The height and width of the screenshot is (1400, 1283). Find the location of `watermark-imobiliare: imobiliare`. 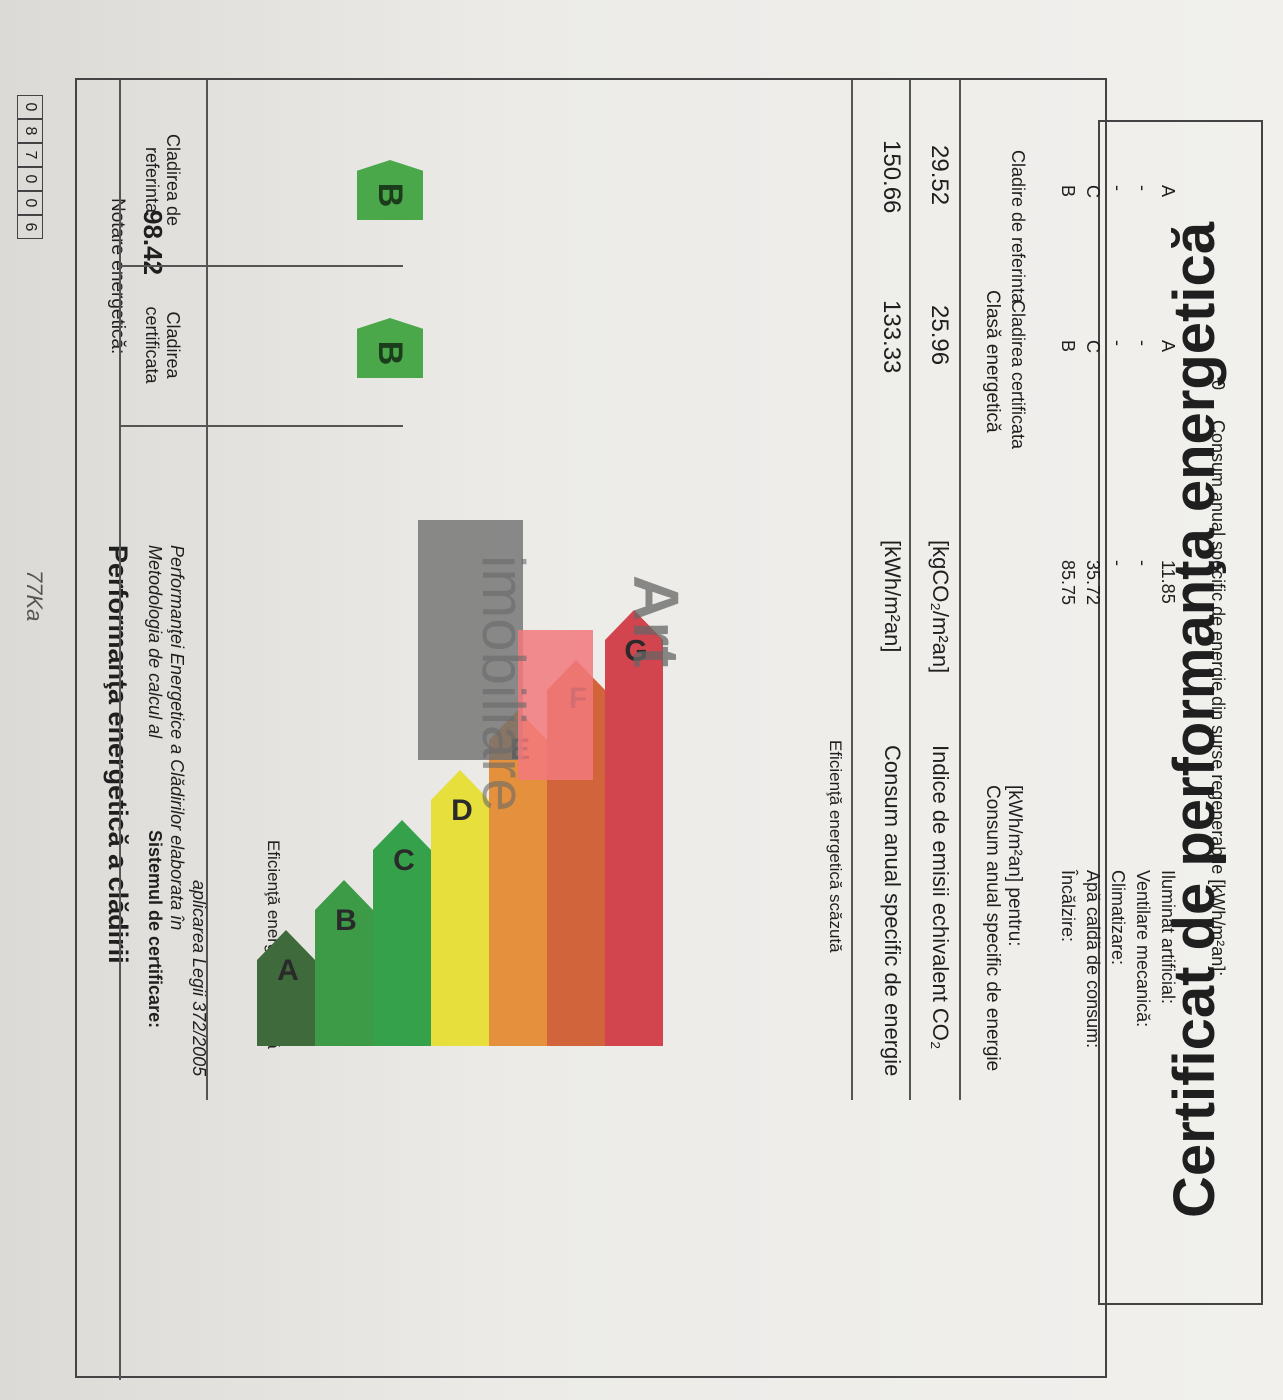

watermark-imobiliare: imobiliare is located at coordinates (503, 683).